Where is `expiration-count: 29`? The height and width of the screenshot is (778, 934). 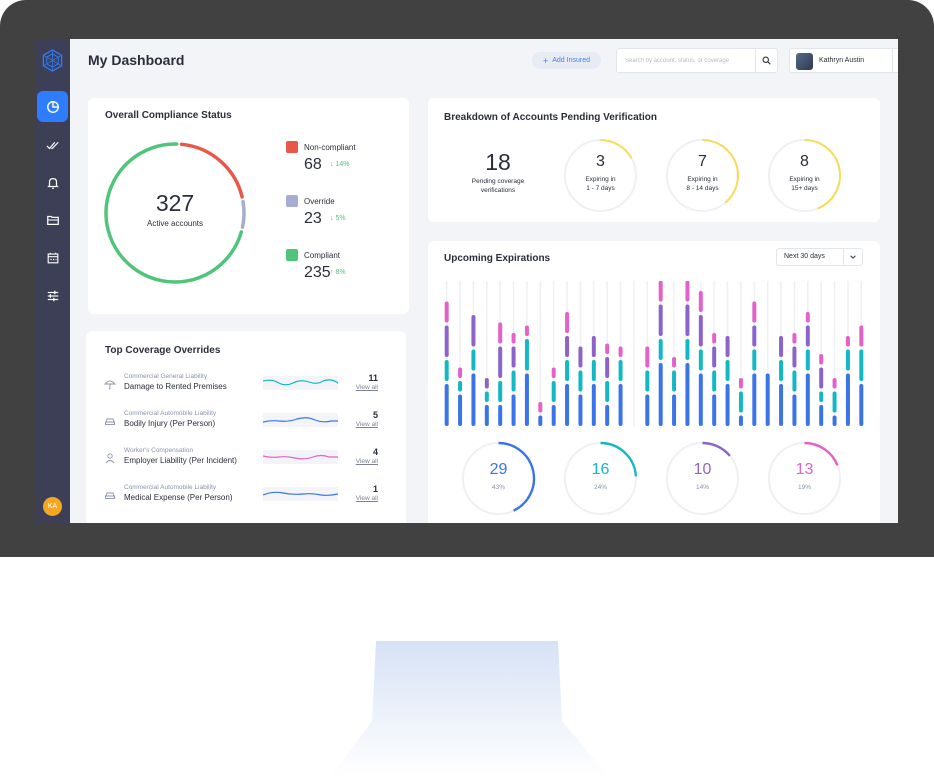
expiration-count: 29 is located at coordinates (498, 469).